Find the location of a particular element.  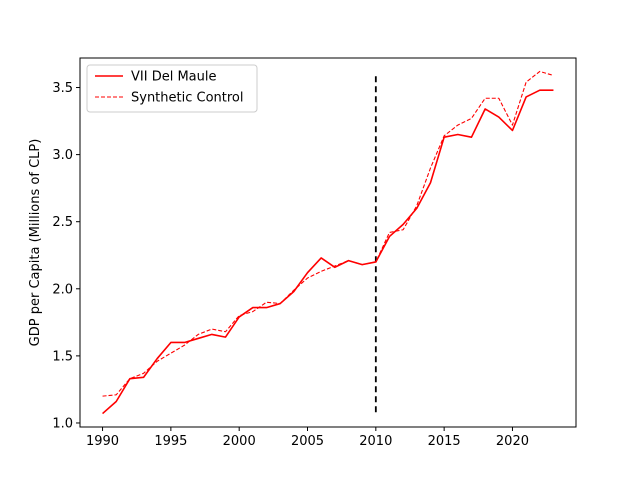

y-axis-label: GDP per Capita (Millions of CLP) is located at coordinates (35, 243).